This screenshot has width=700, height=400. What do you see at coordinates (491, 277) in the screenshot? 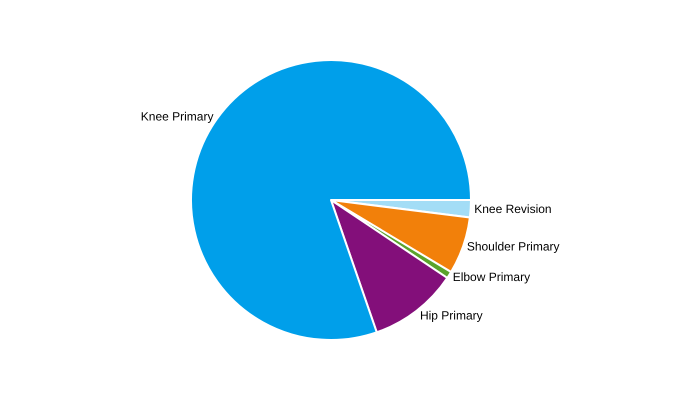
I see `slice-label: Elbow Primary` at bounding box center [491, 277].